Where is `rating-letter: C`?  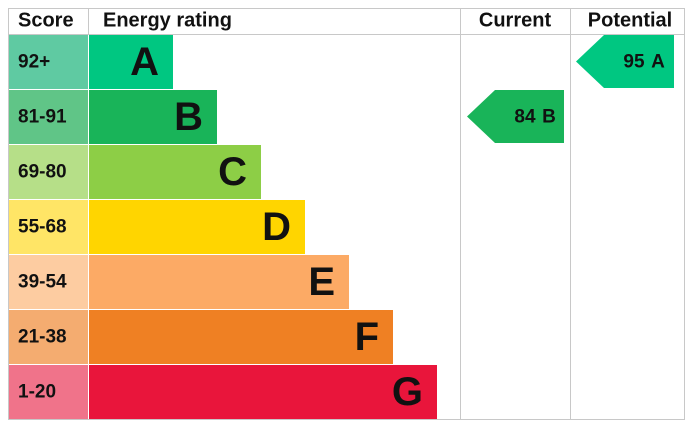 rating-letter: C is located at coordinates (232, 172).